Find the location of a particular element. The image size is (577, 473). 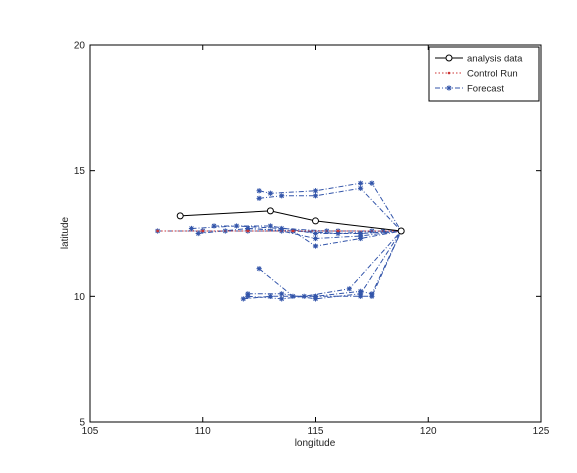

legend: analysis data Control Run Forecast is located at coordinates (484, 74).